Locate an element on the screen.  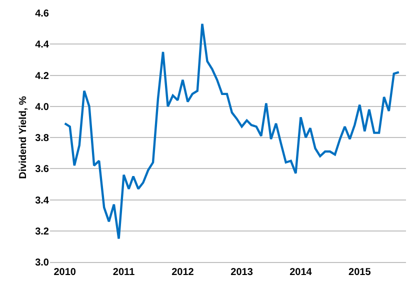
y-tick-label: 3.8 is located at coordinates (42, 138).